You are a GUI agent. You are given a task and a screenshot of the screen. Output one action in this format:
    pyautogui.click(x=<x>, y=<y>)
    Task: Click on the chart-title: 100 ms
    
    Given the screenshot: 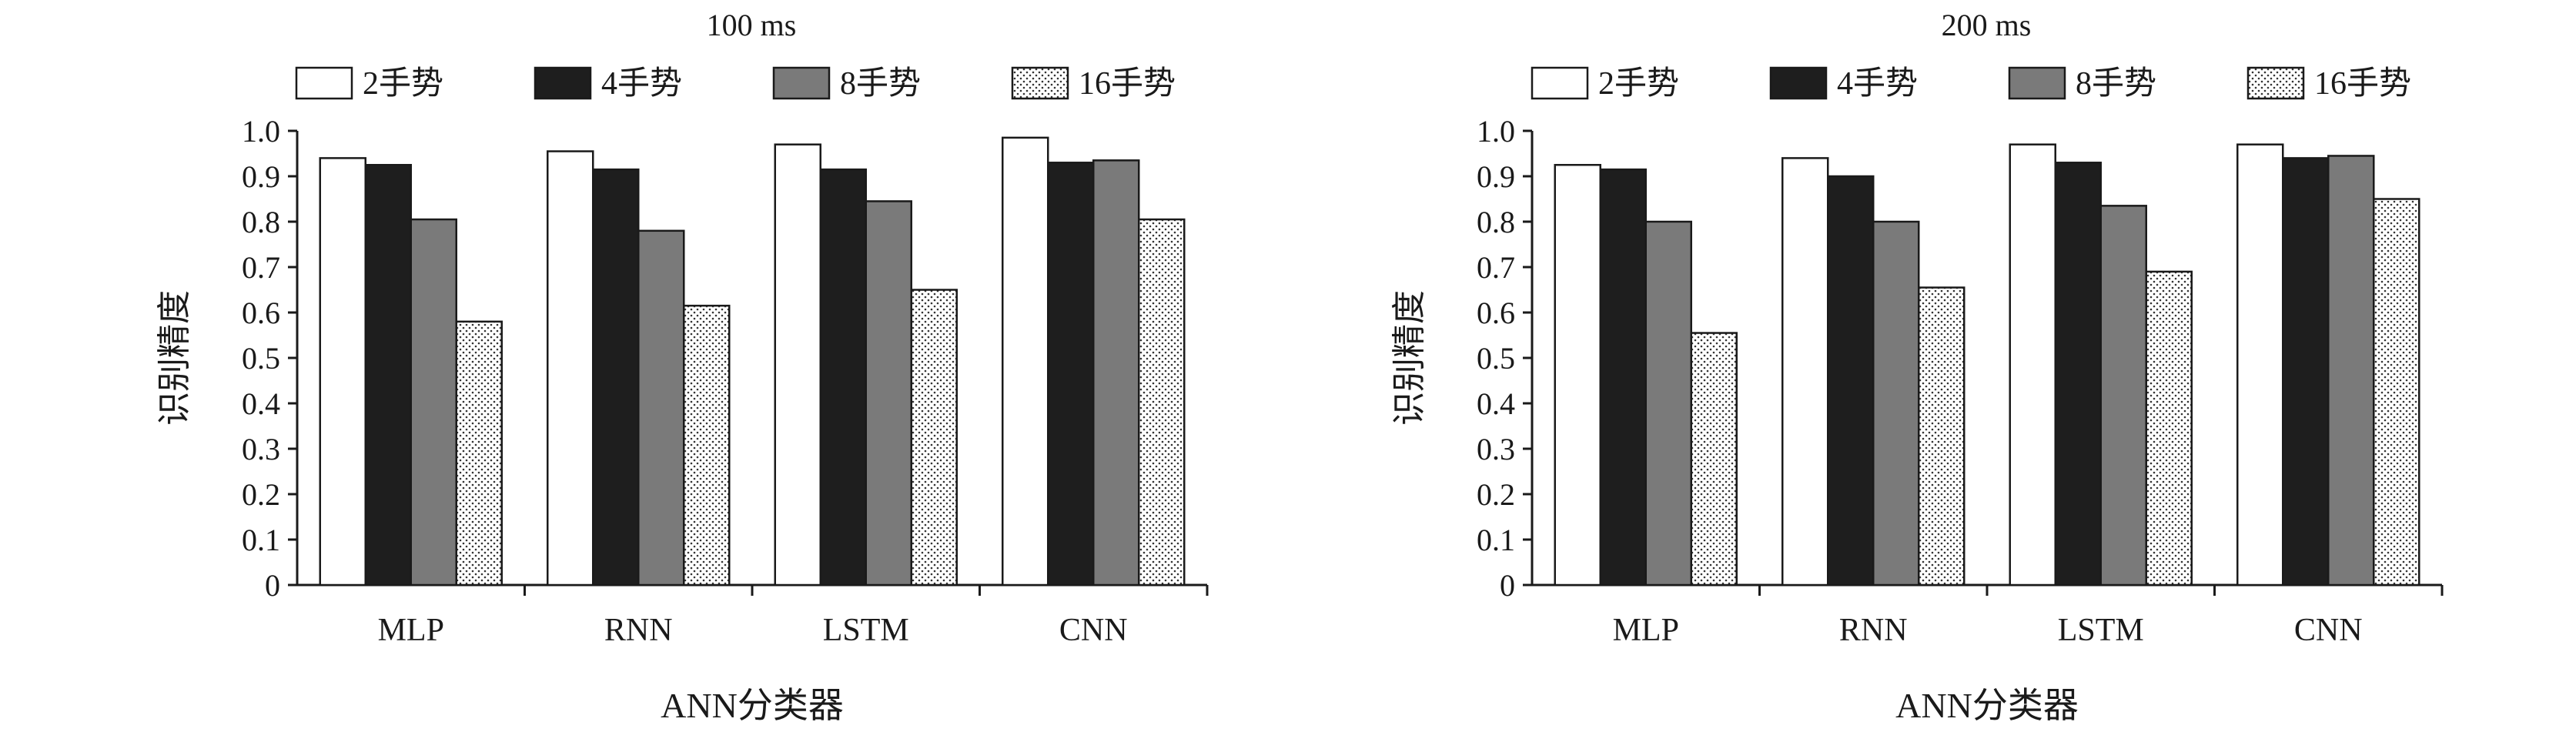 What is the action you would take?
    pyautogui.click(x=752, y=25)
    